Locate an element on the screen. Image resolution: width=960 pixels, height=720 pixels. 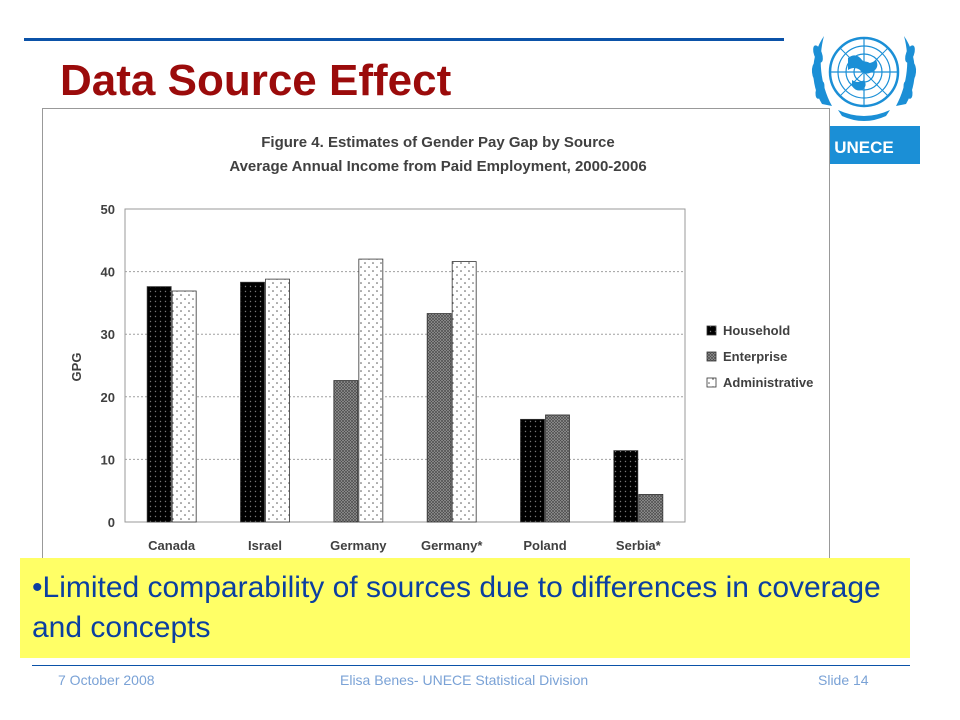
x-tick-label: Israel is located at coordinates (265, 545).